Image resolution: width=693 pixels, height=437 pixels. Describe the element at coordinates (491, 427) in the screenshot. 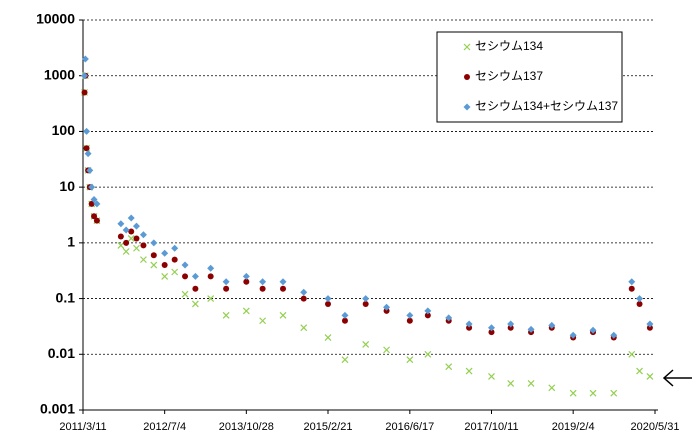

I see `x-tick-label: 2017/10/11` at that location.